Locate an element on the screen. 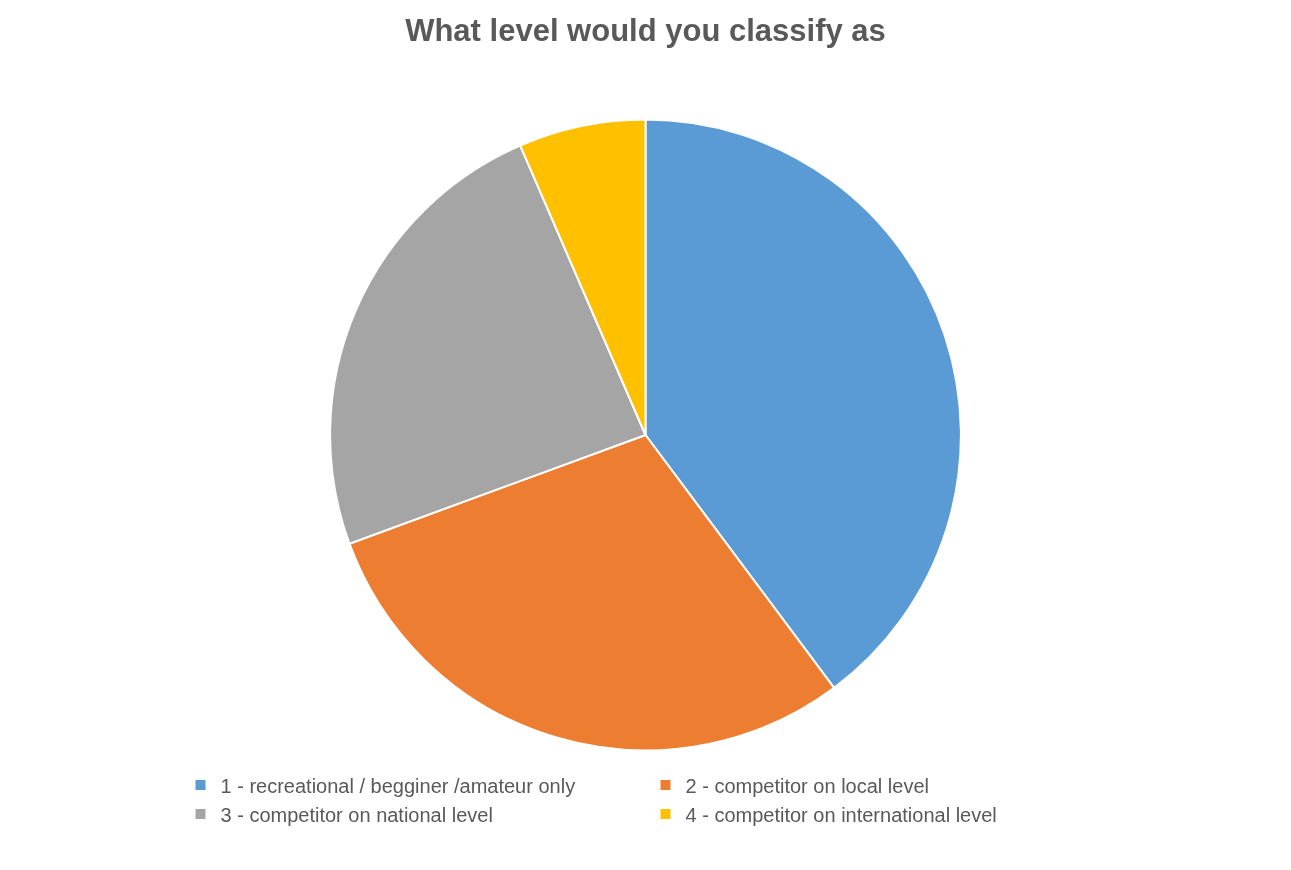 This screenshot has width=1291, height=870. legend-label: 1 - recreational / begginer /amateur only is located at coordinates (398, 785).